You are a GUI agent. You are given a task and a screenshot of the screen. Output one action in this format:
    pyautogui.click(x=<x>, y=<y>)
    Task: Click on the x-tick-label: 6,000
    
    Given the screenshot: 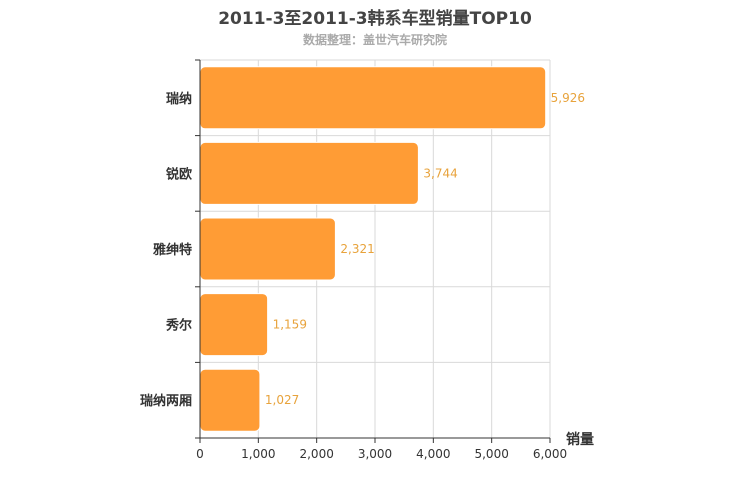 What is the action you would take?
    pyautogui.click(x=550, y=454)
    